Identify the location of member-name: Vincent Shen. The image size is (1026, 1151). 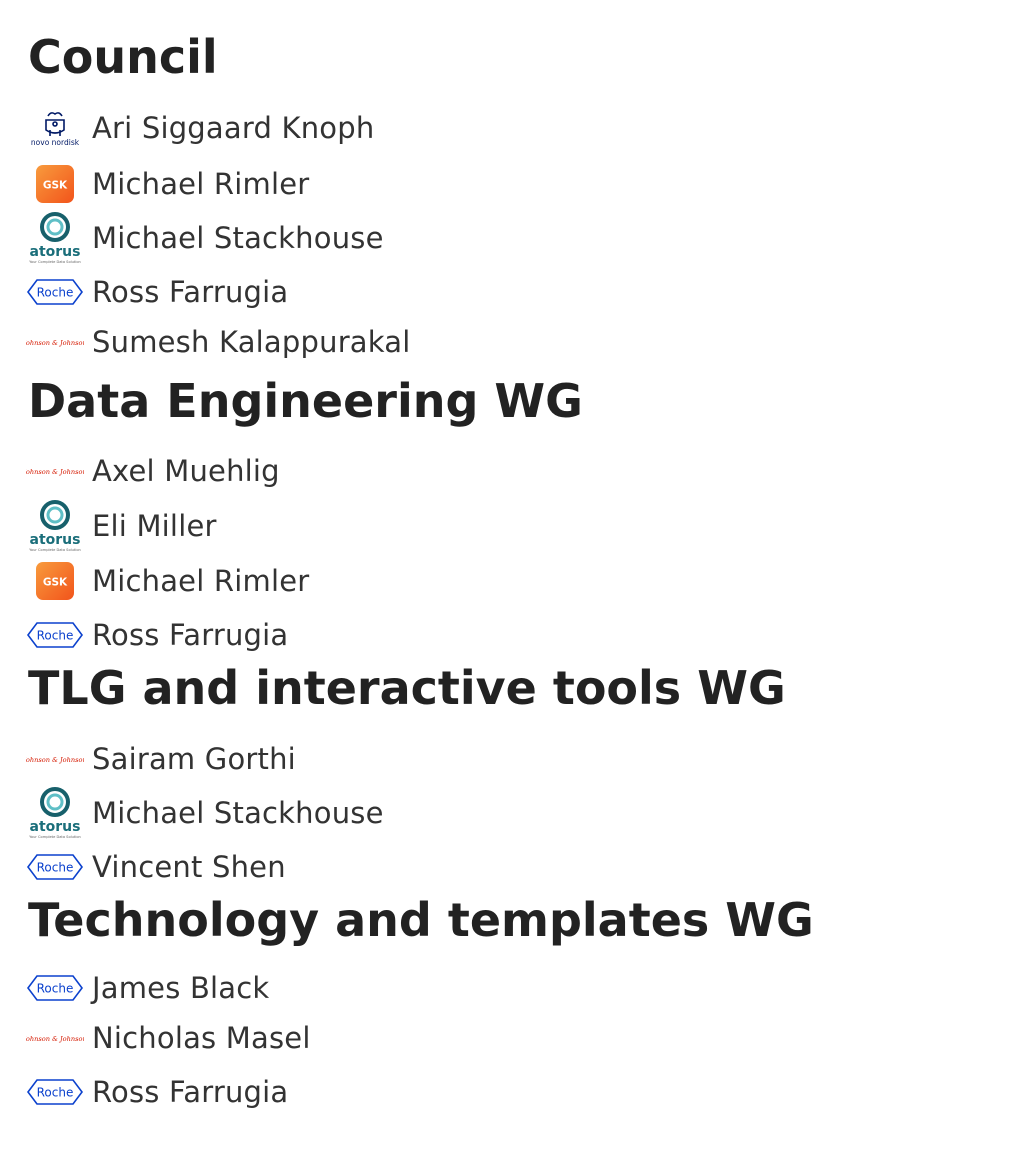
(189, 867).